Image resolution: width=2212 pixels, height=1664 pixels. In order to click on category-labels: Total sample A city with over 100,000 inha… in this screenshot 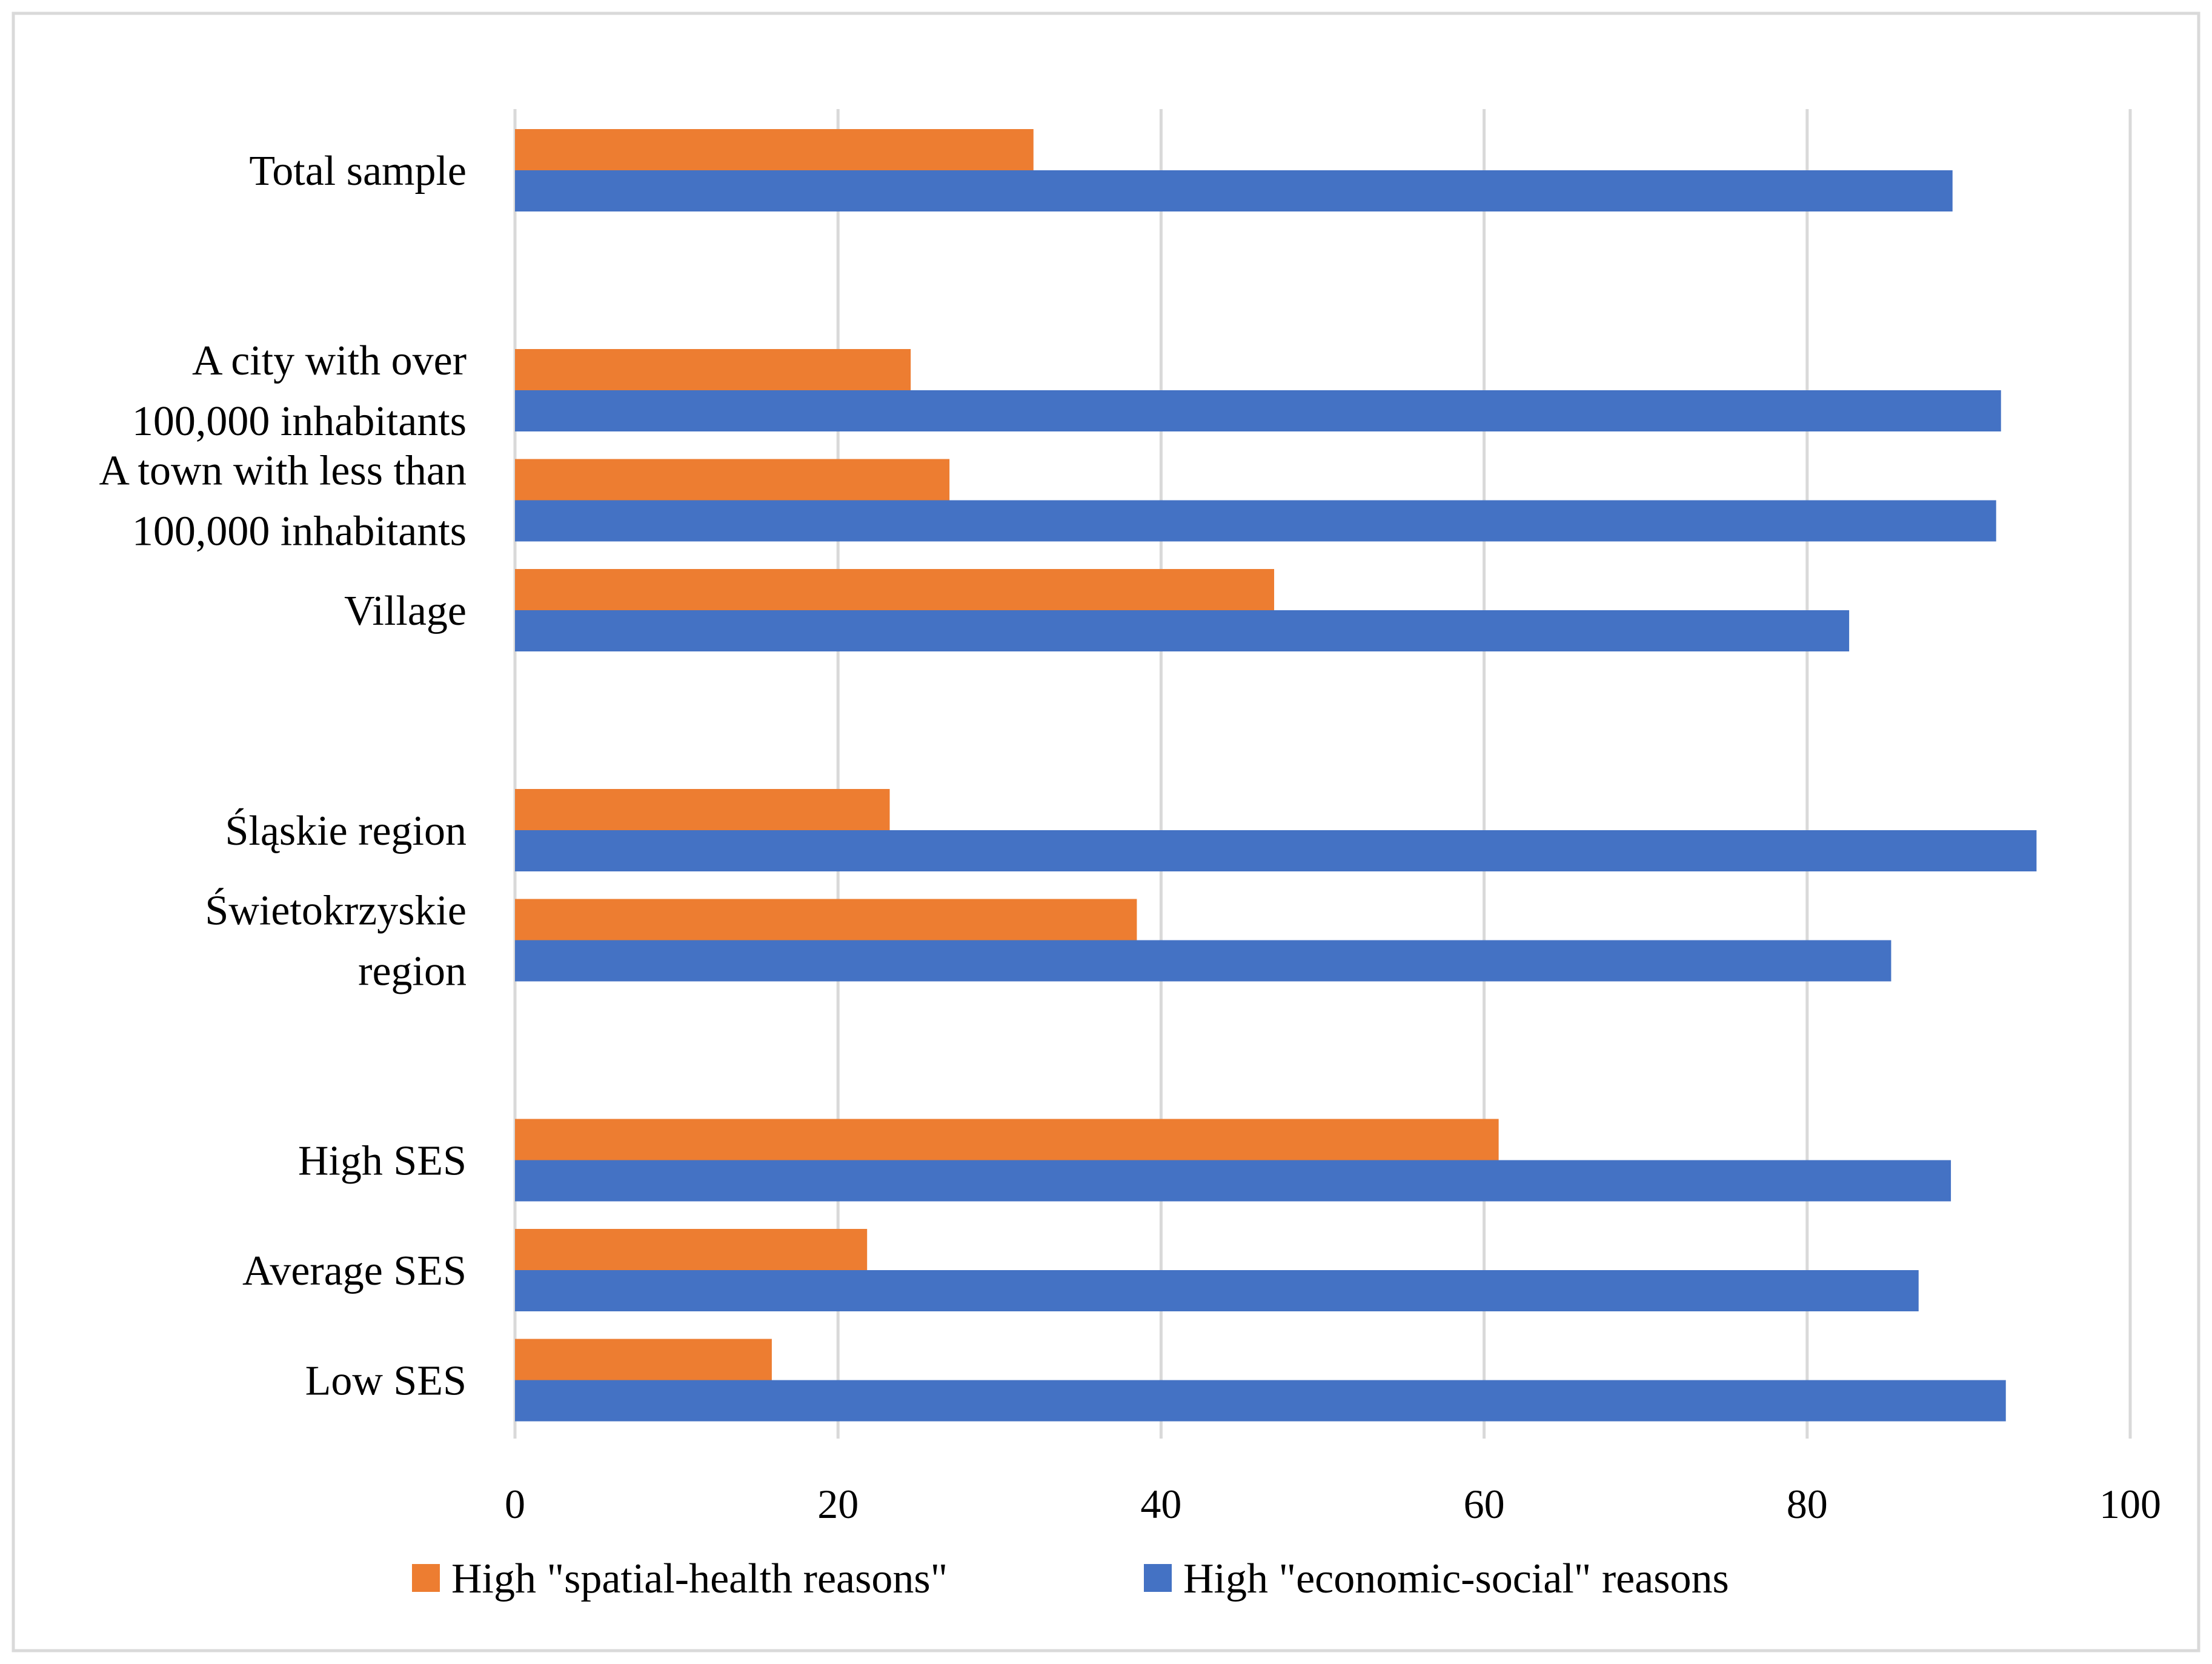, I will do `click(283, 776)`.